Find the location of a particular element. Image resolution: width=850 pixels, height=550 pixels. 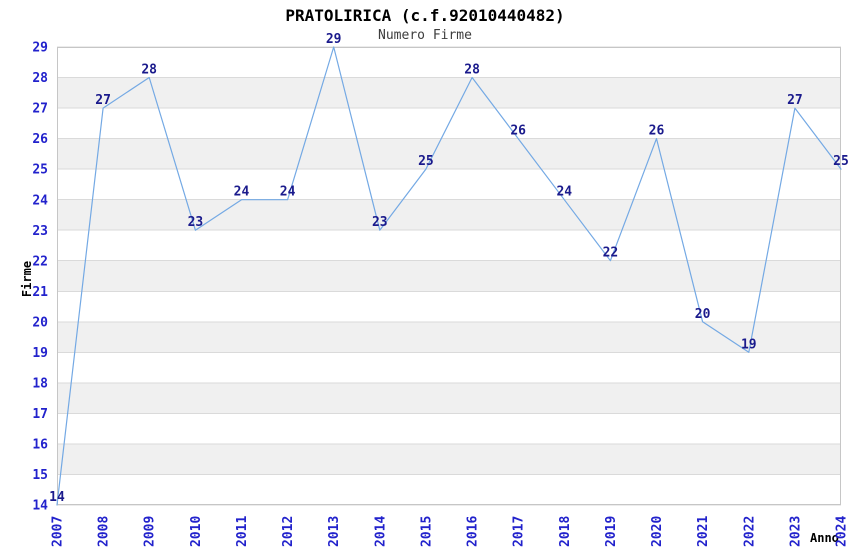

data-point-label: 19 is located at coordinates (749, 344).